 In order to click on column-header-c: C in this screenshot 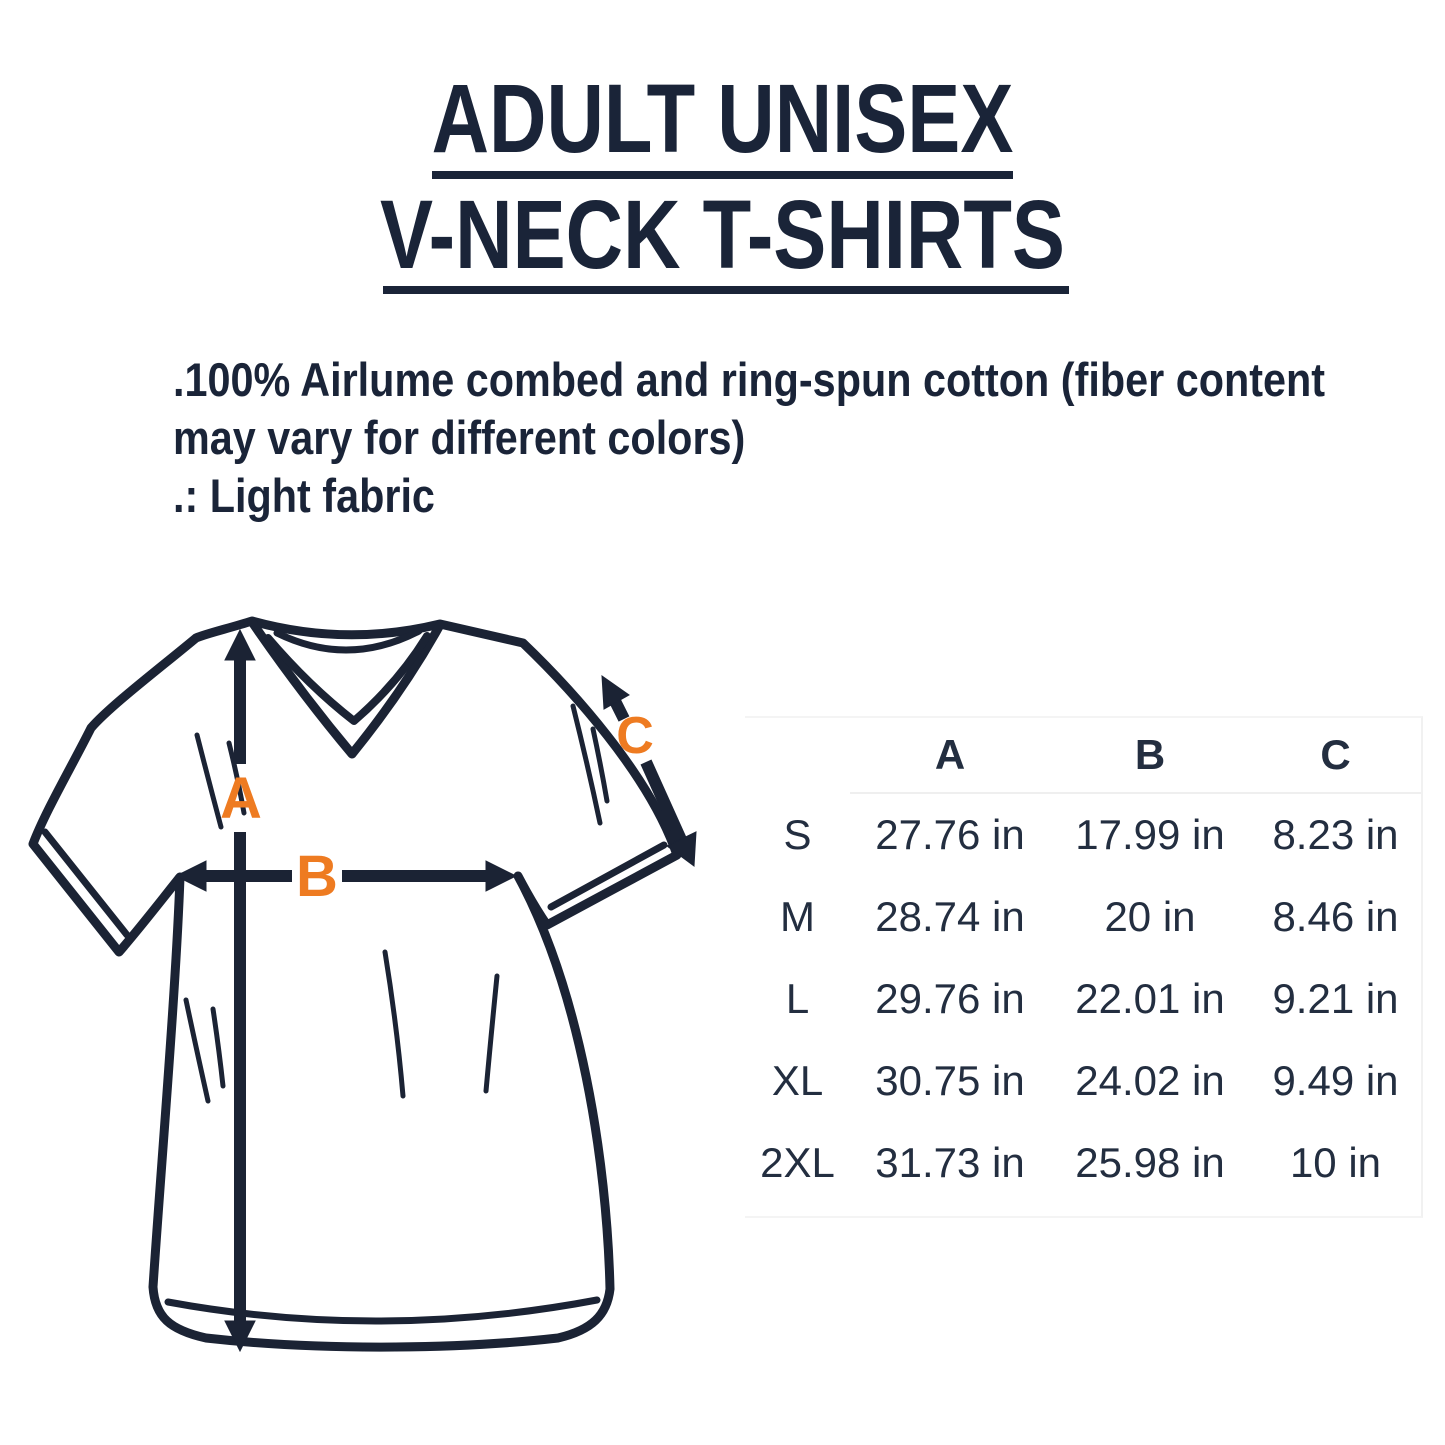, I will do `click(1335, 756)`.